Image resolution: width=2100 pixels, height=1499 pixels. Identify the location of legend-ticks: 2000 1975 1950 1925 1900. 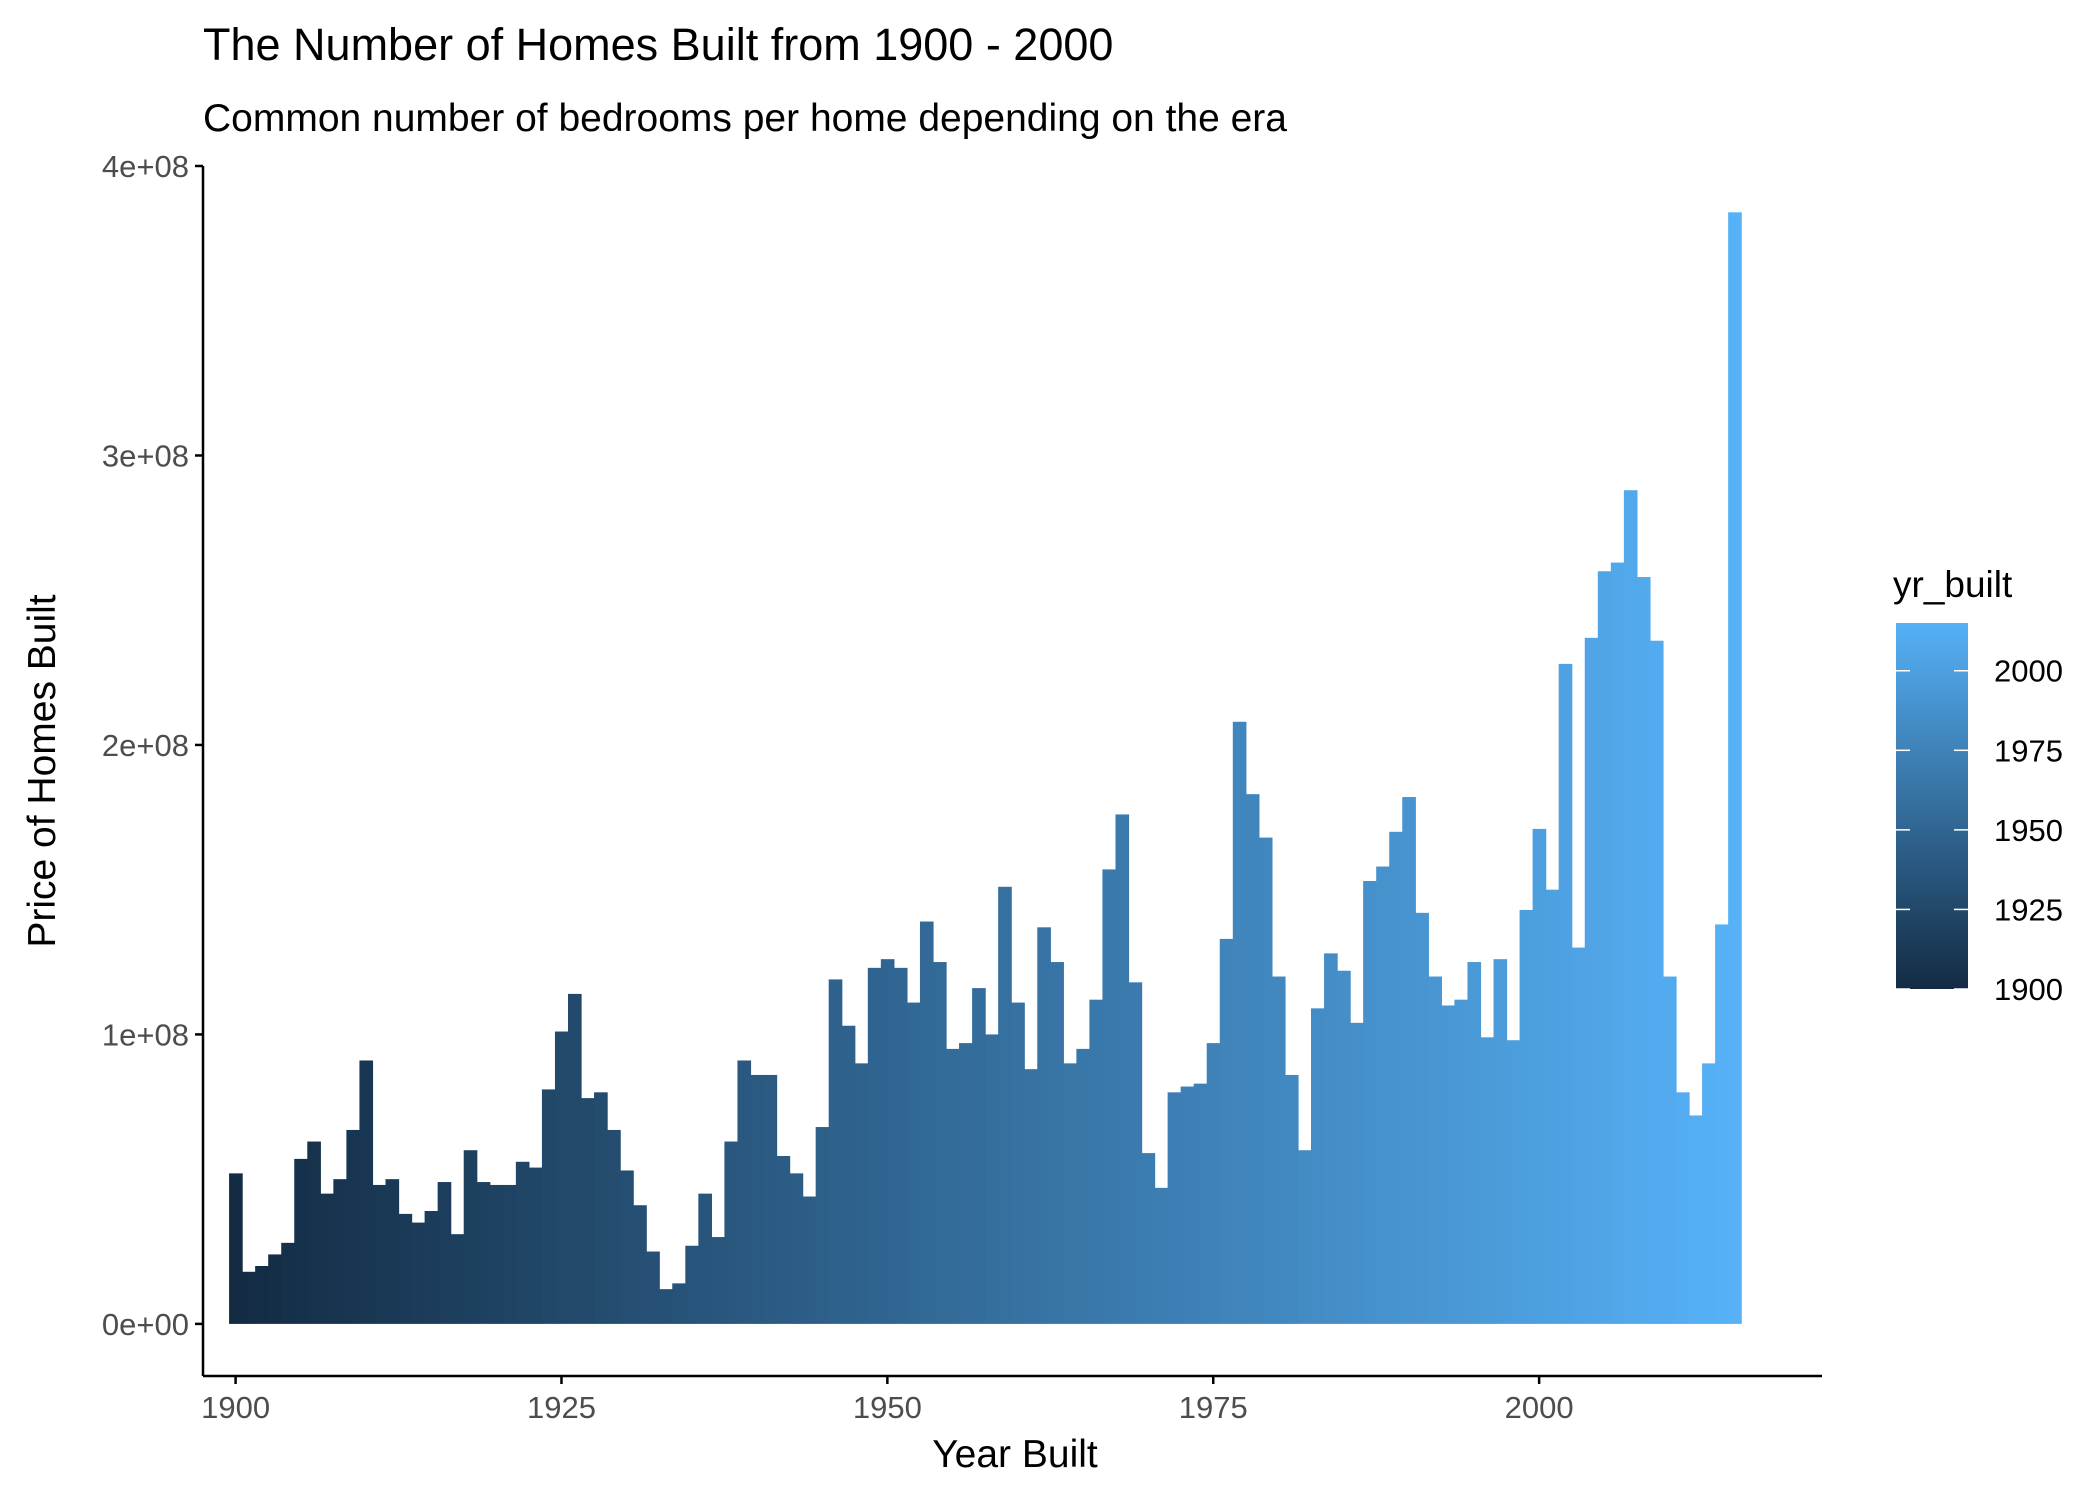
(1979, 830).